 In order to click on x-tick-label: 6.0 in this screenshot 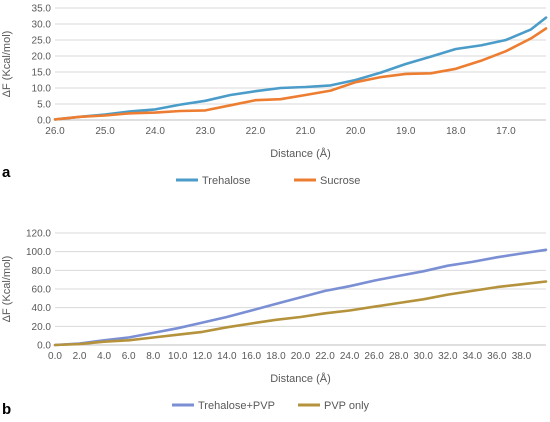, I will do `click(129, 356)`.